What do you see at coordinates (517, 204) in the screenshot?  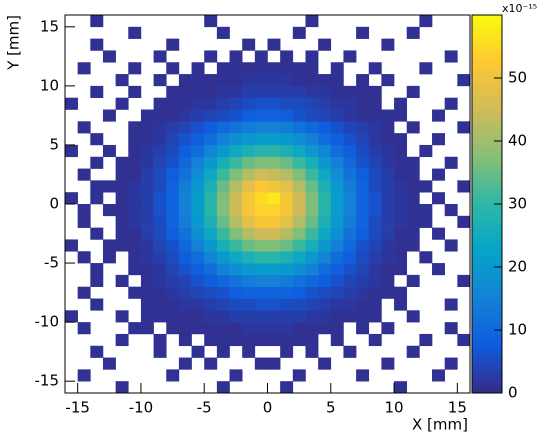 I see `z-tick-label: 30` at bounding box center [517, 204].